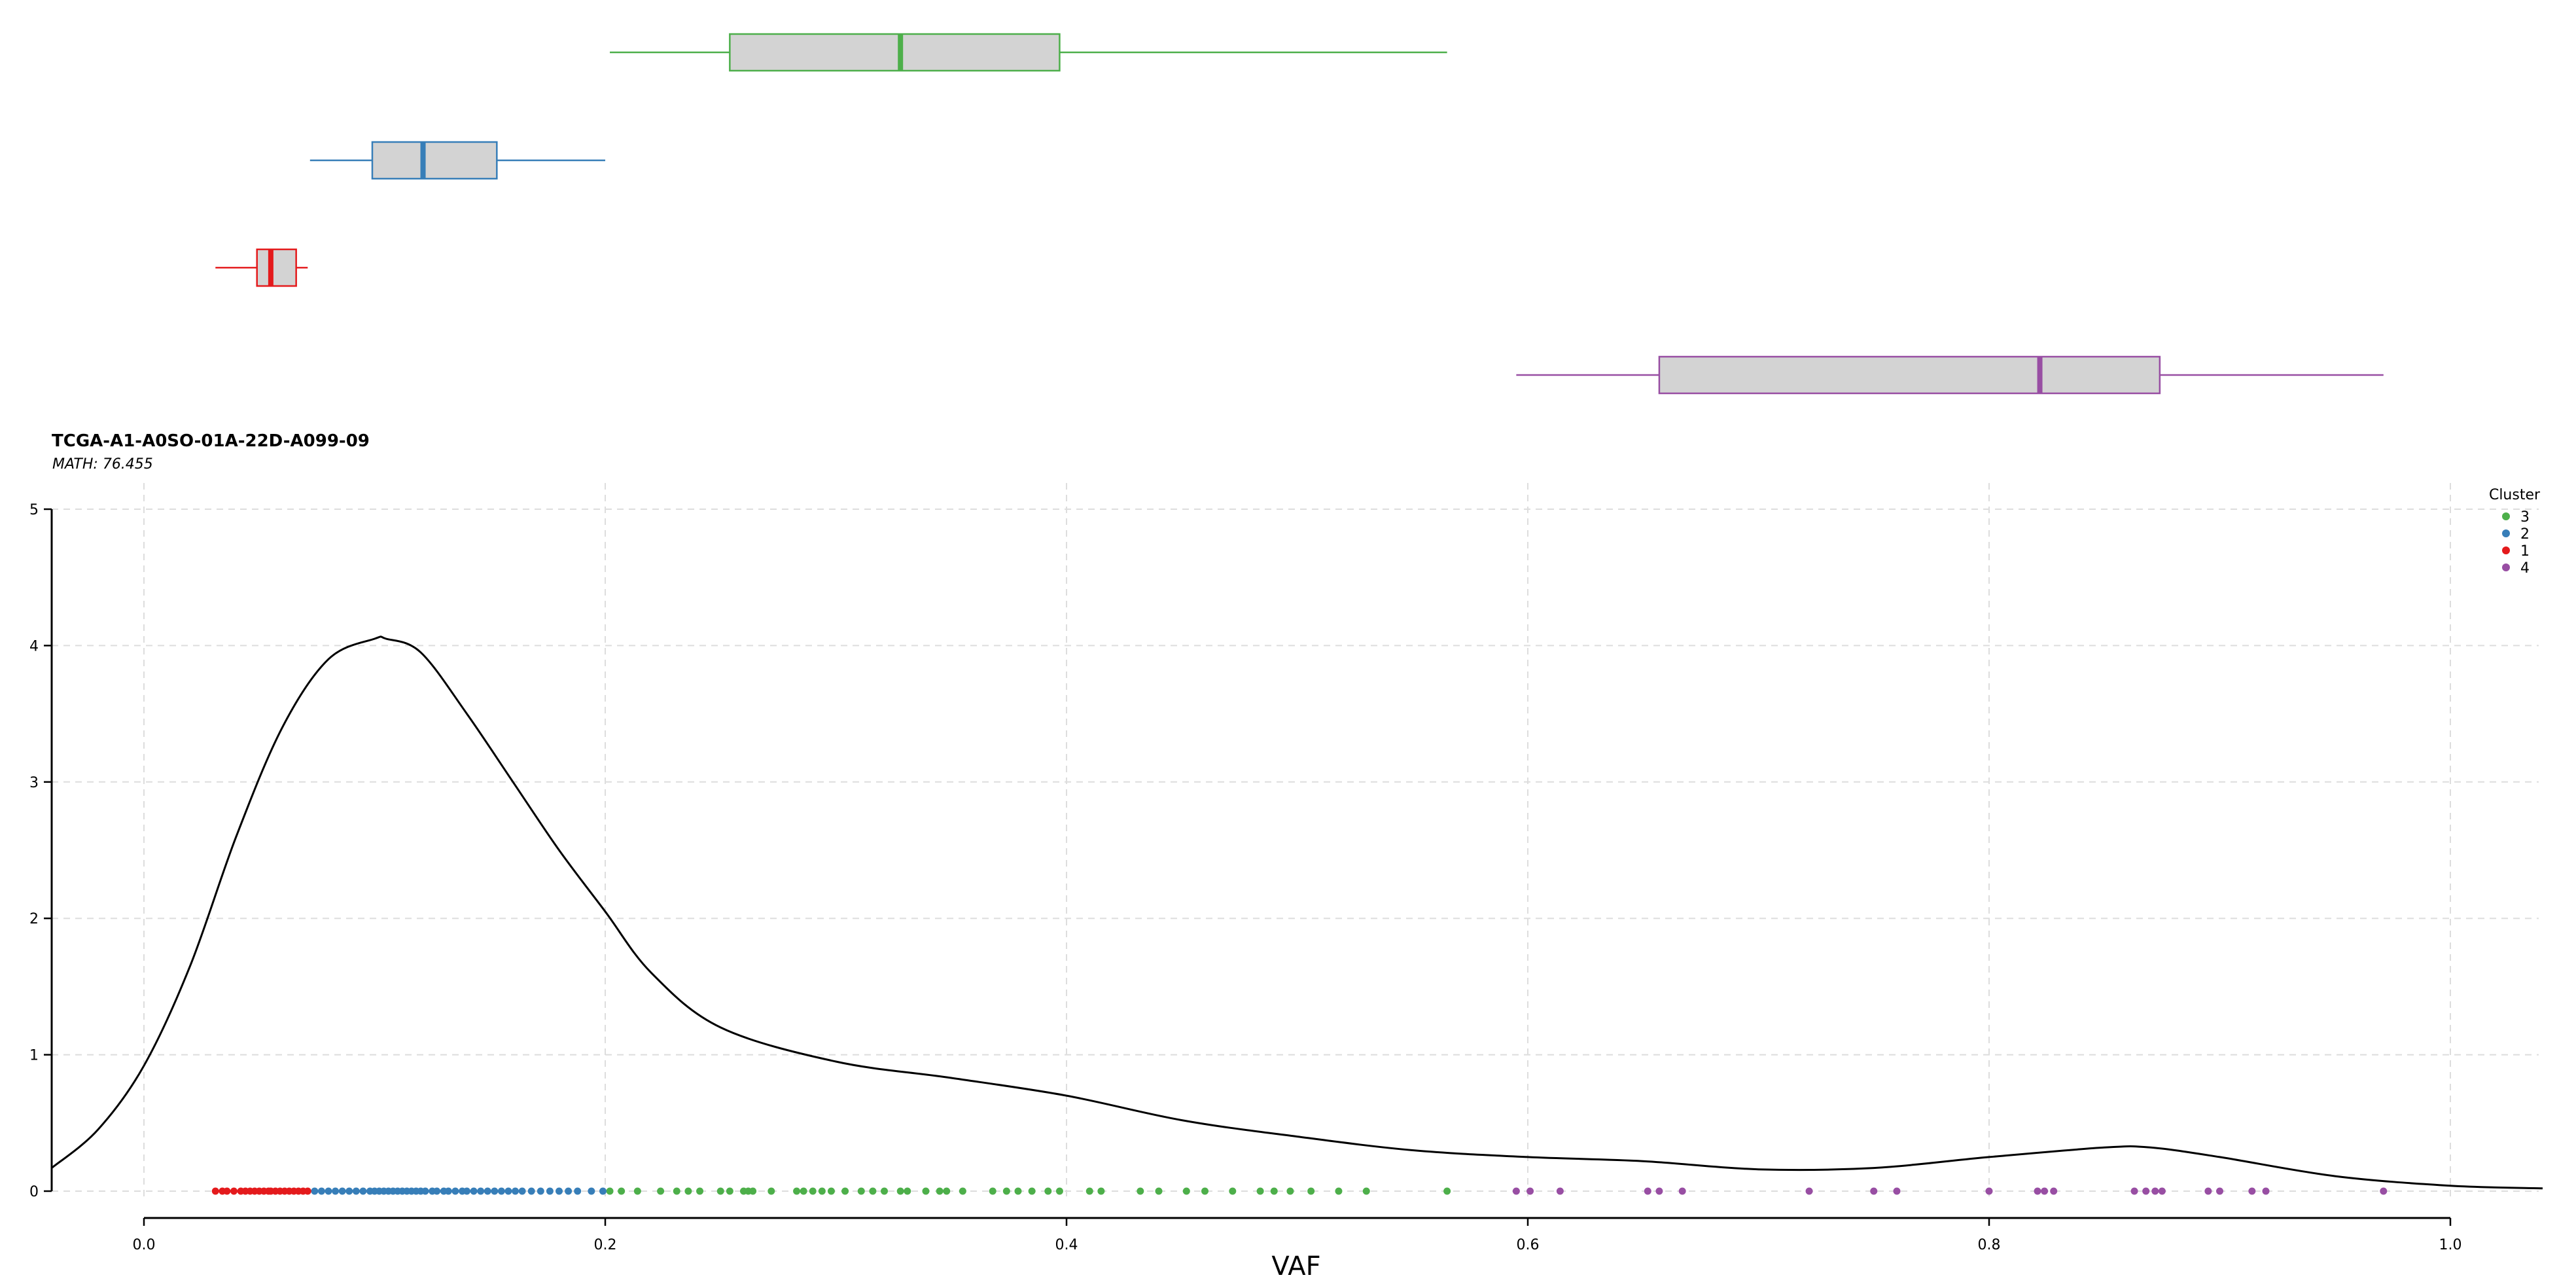 The image size is (2576, 1288). What do you see at coordinates (2515, 495) in the screenshot?
I see `legend-title: Cluster` at bounding box center [2515, 495].